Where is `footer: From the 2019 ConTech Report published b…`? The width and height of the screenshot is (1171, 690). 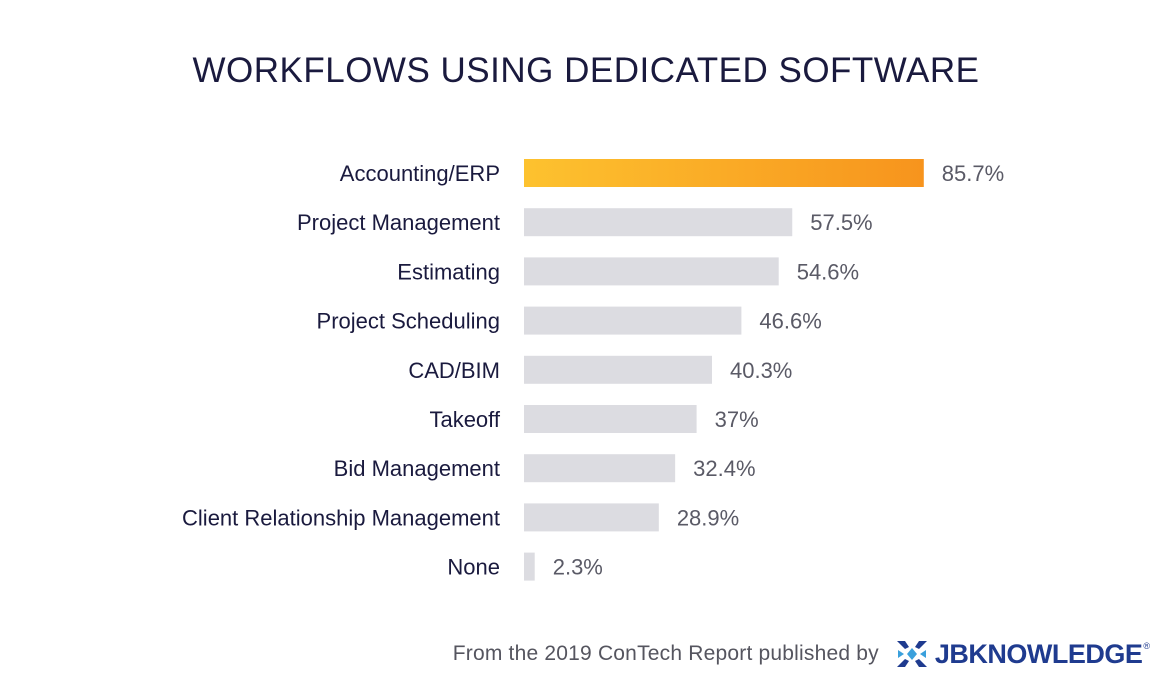
footer: From the 2019 ConTech Report published b… is located at coordinates (575, 654).